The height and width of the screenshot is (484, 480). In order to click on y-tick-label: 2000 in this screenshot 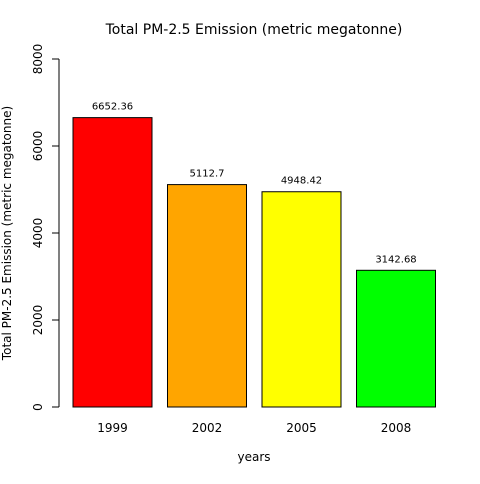, I will do `click(38, 320)`.